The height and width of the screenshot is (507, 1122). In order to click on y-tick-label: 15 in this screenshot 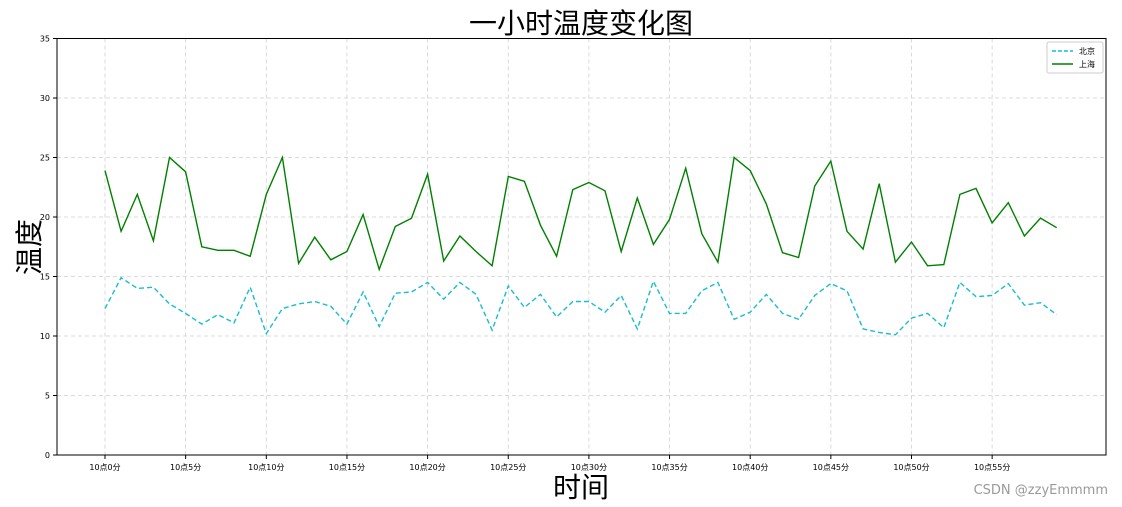, I will do `click(45, 277)`.